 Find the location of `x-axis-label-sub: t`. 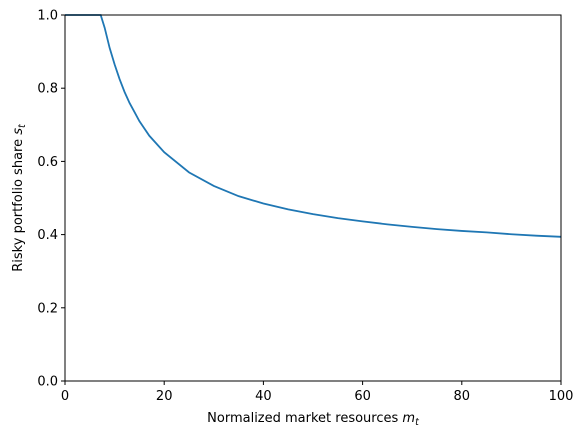

x-axis-label-sub: t is located at coordinates (417, 422).